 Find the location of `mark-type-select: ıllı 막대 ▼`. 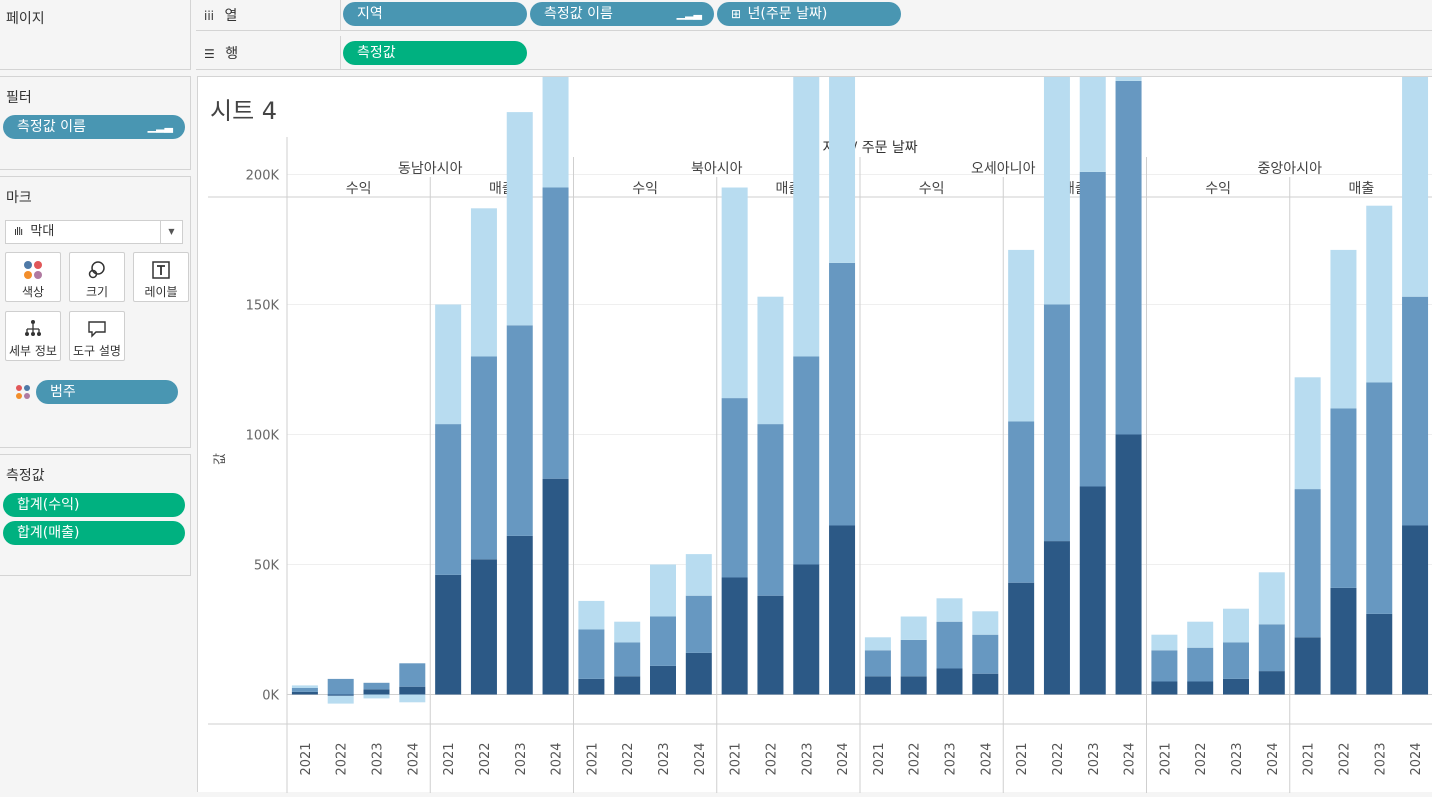

mark-type-select: ıllı 막대 ▼ is located at coordinates (94, 232).